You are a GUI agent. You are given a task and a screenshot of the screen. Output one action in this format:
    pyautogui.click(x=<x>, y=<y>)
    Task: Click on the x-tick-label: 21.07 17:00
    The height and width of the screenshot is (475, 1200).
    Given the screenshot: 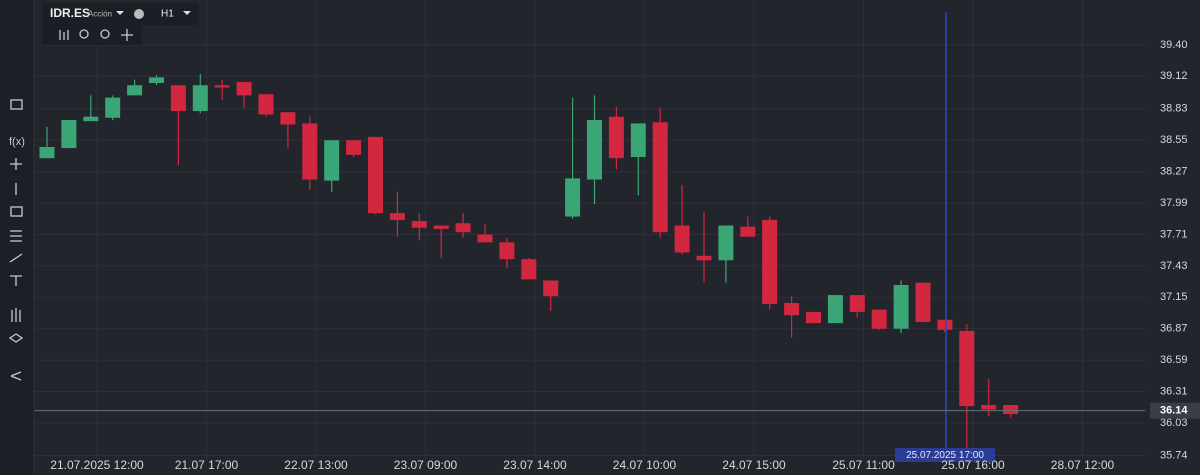 What is the action you would take?
    pyautogui.click(x=207, y=465)
    